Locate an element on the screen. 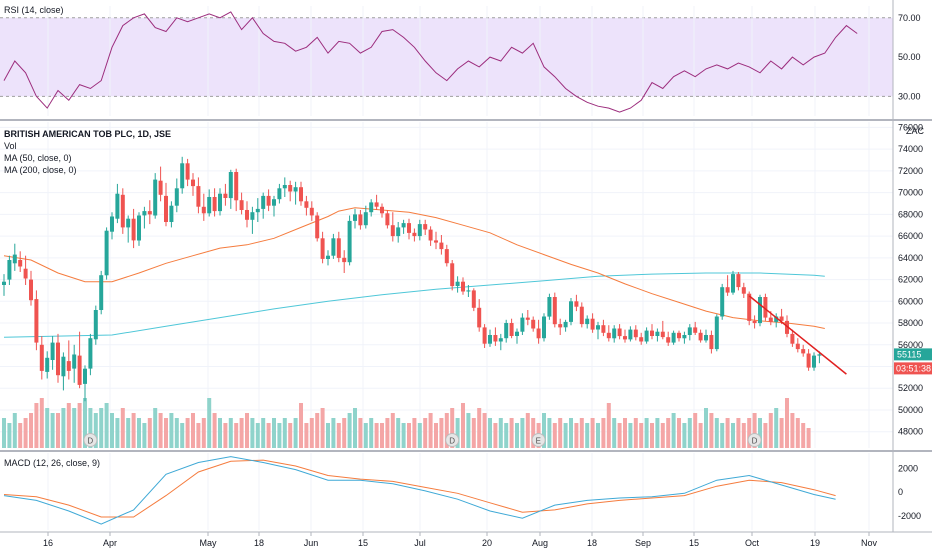 This screenshot has width=932, height=550. time-tick-label: 16 is located at coordinates (48, 543).